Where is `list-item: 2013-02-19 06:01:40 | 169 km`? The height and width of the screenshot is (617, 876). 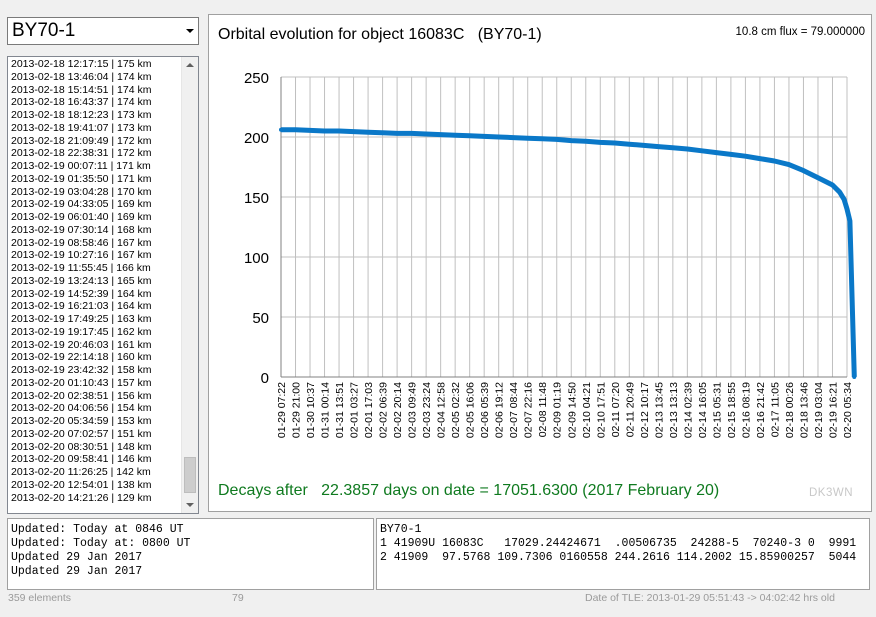 list-item: 2013-02-19 06:01:40 | 169 km is located at coordinates (81, 217).